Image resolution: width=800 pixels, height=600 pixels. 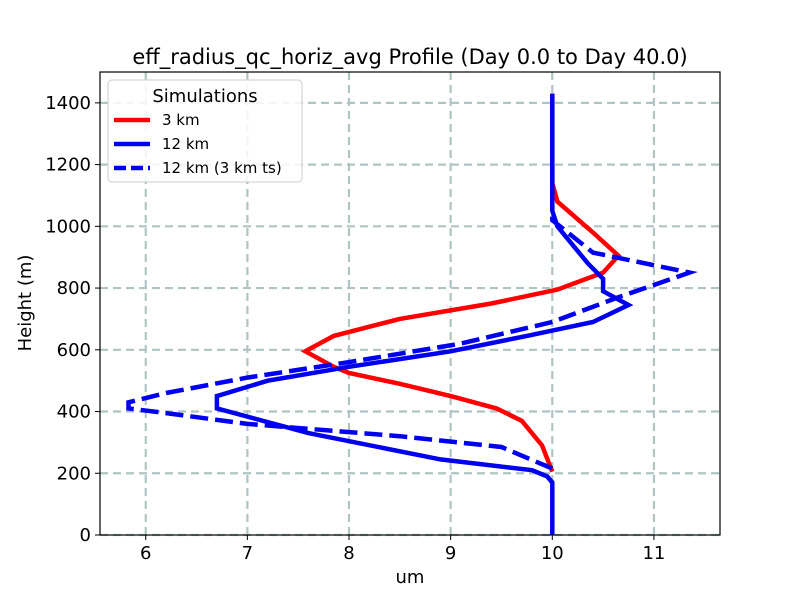 I want to click on x-tick-label: 9, so click(x=450, y=553).